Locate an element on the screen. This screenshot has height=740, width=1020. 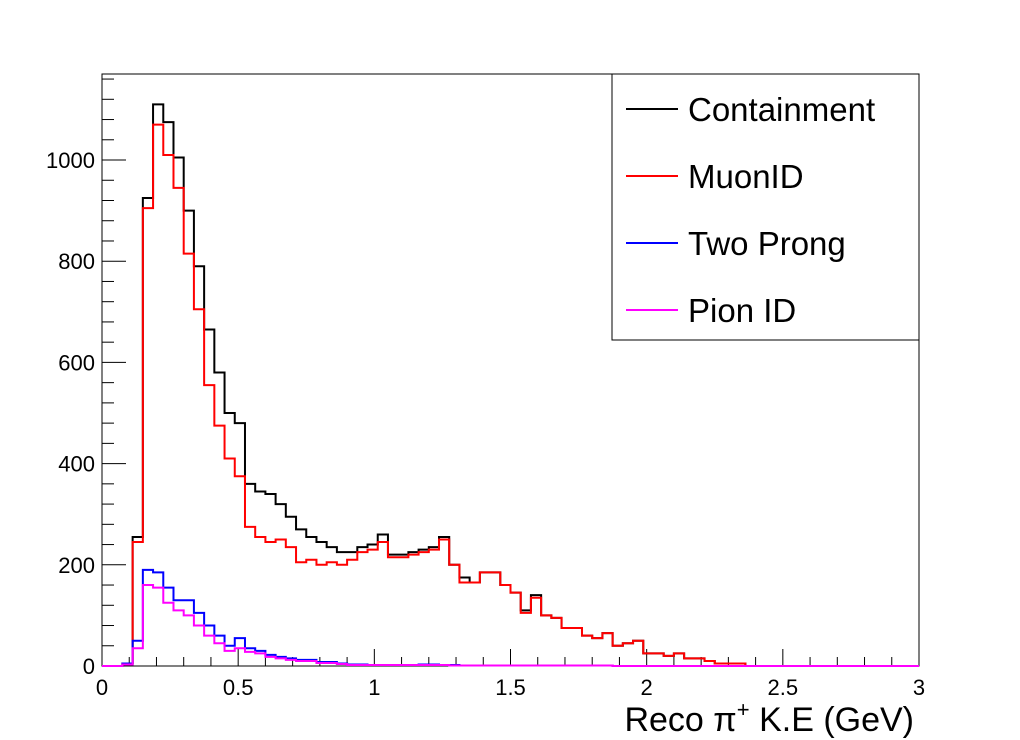
x-axis-title-pi: π is located at coordinates (724, 720).